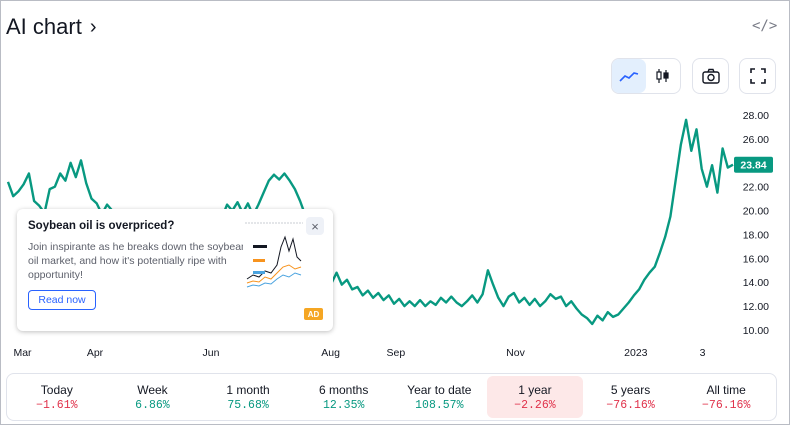 The height and width of the screenshot is (425, 790). Describe the element at coordinates (756, 259) in the screenshot. I see `y-tick-label: 16.00` at that location.